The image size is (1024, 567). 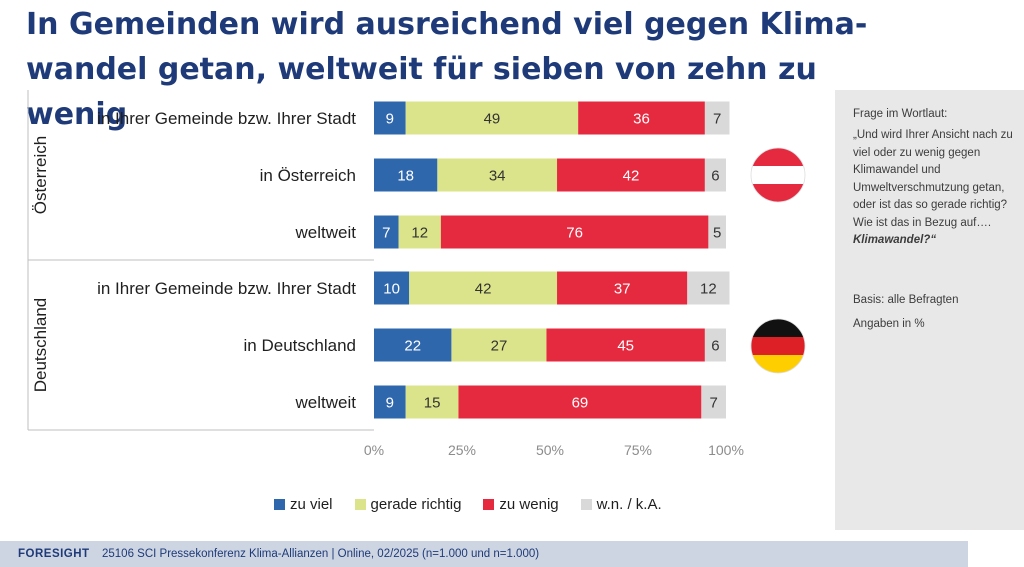 I want to click on x-tick-label: 0%, so click(x=374, y=450).